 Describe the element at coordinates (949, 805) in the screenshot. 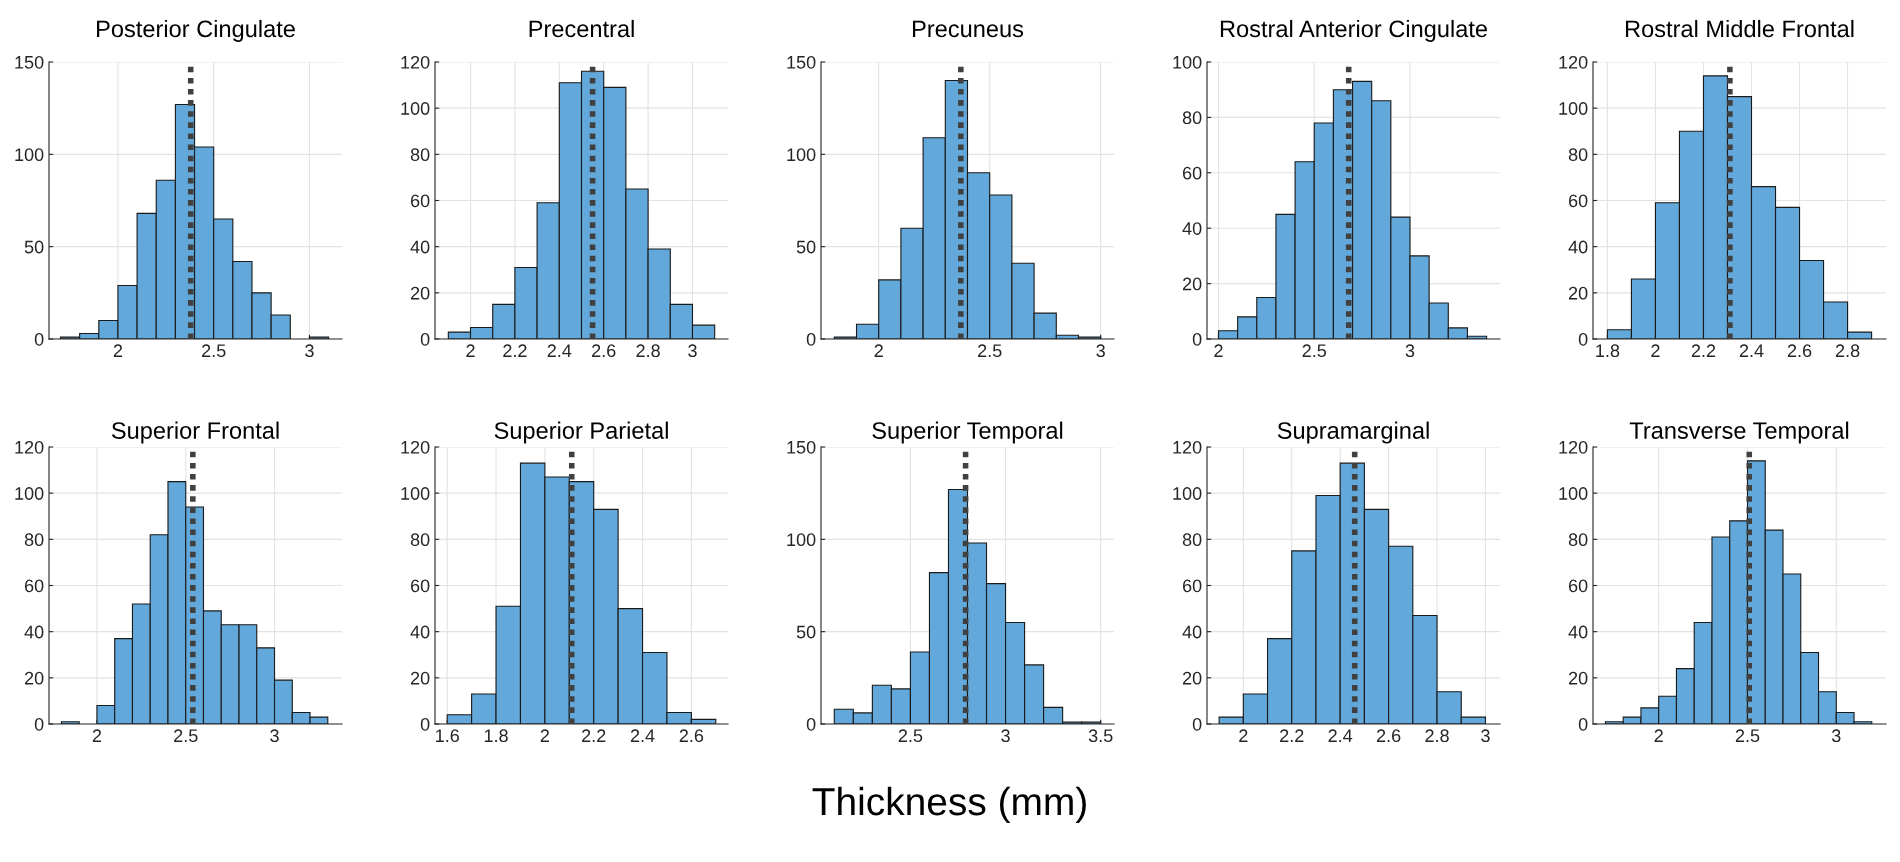

I see `text: Thickness (mm)` at that location.